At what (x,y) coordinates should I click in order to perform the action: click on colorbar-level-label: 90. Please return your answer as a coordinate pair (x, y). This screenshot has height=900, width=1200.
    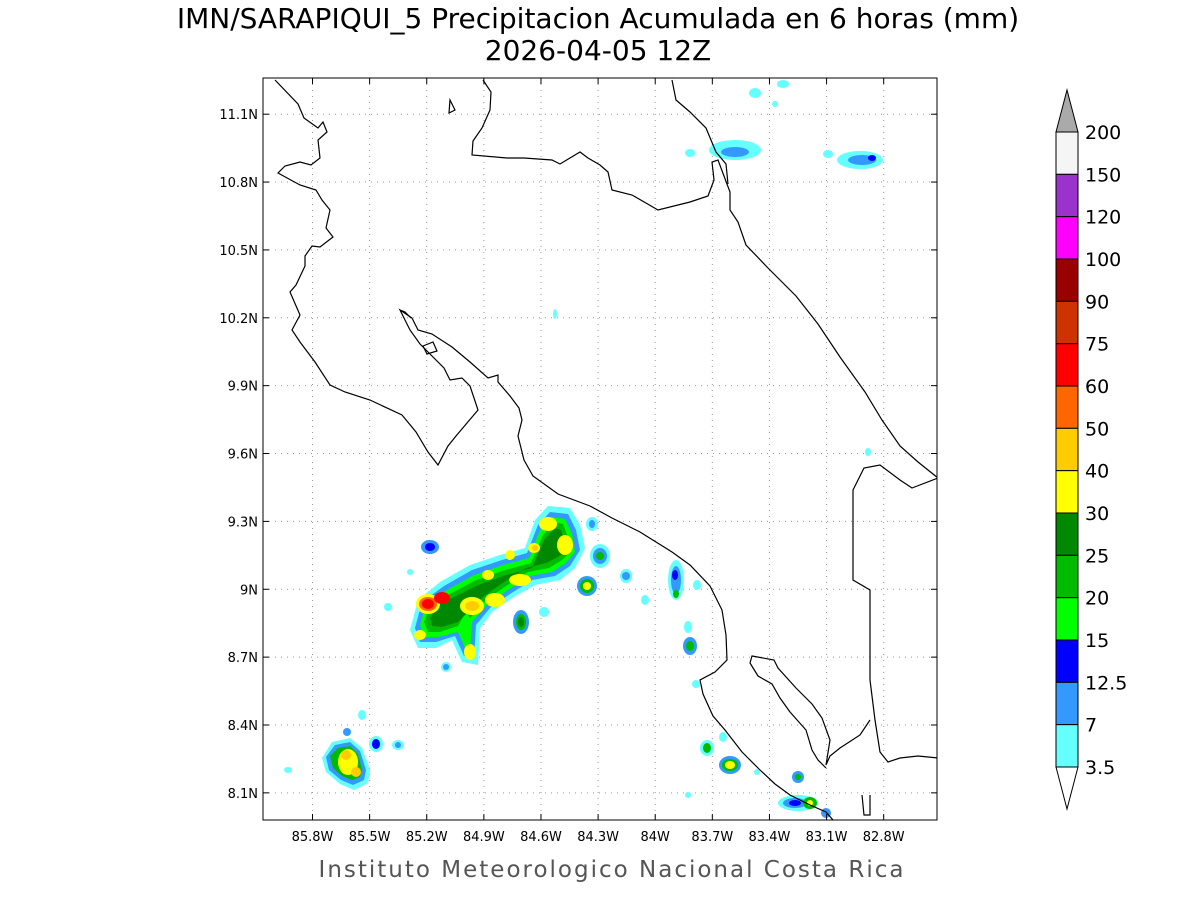
    Looking at the image, I should click on (1097, 302).